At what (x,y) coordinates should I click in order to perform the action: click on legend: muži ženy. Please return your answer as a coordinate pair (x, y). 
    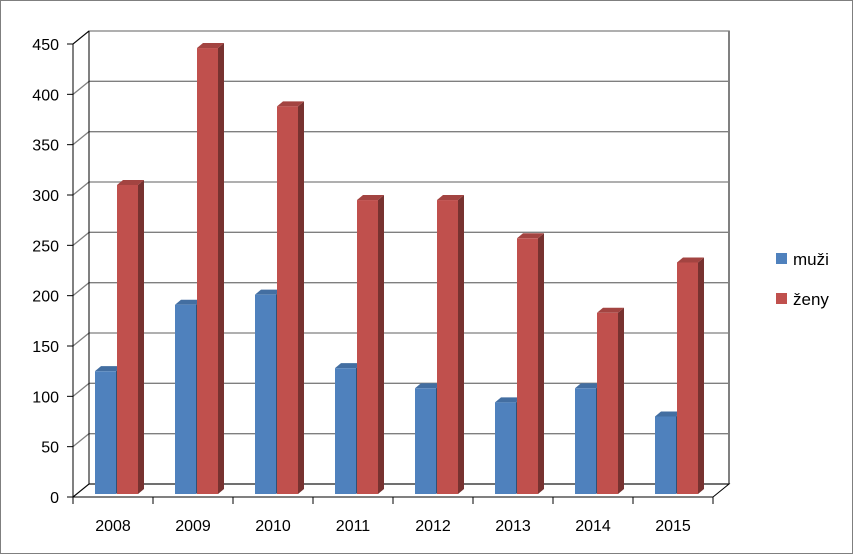
    Looking at the image, I should click on (802, 279).